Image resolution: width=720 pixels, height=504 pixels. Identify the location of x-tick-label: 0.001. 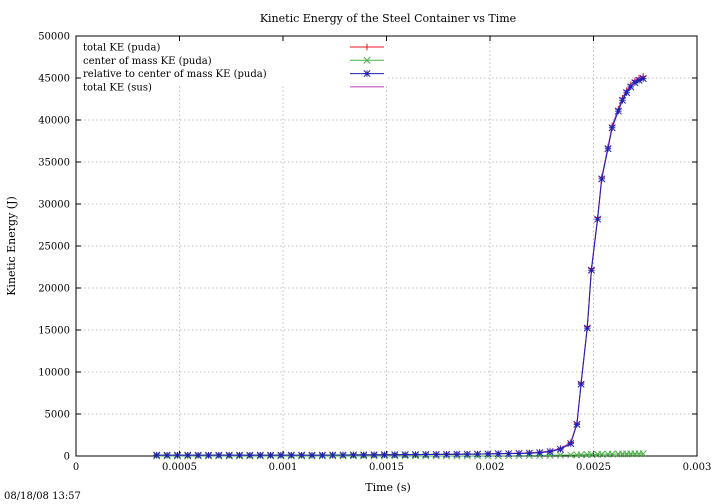
(283, 467).